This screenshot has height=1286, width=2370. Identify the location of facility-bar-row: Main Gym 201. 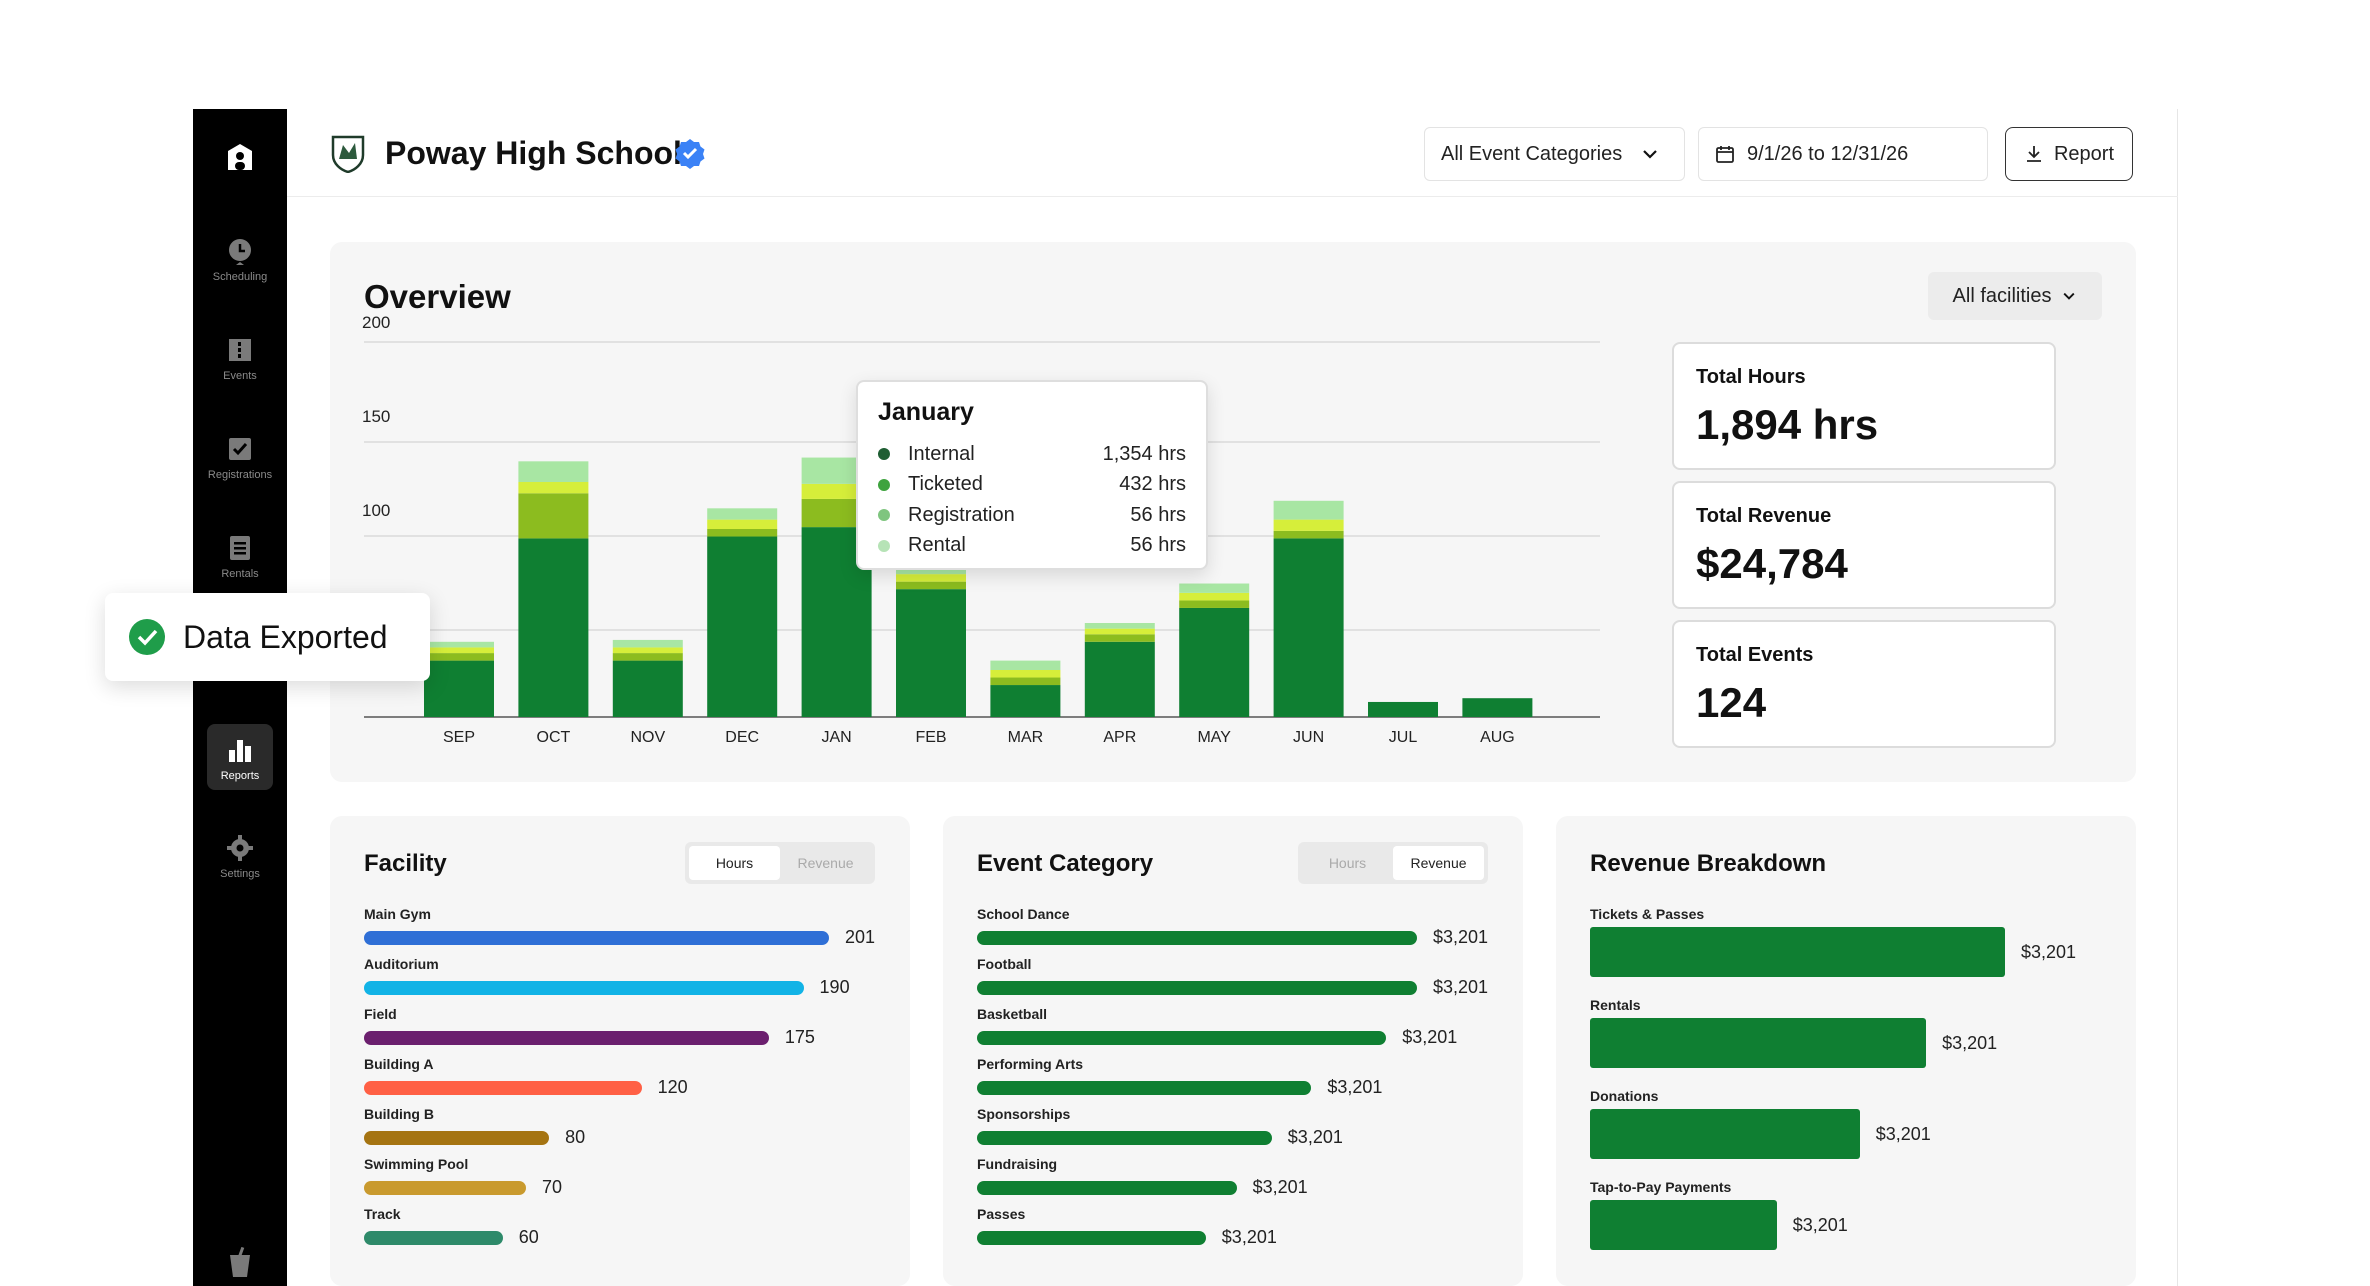
(619, 926).